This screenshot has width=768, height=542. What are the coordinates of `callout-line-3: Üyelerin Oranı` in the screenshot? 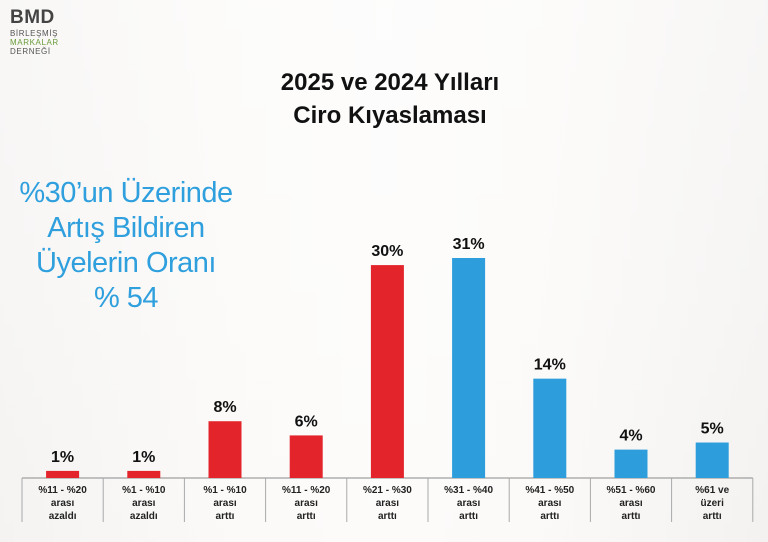 It's located at (126, 263).